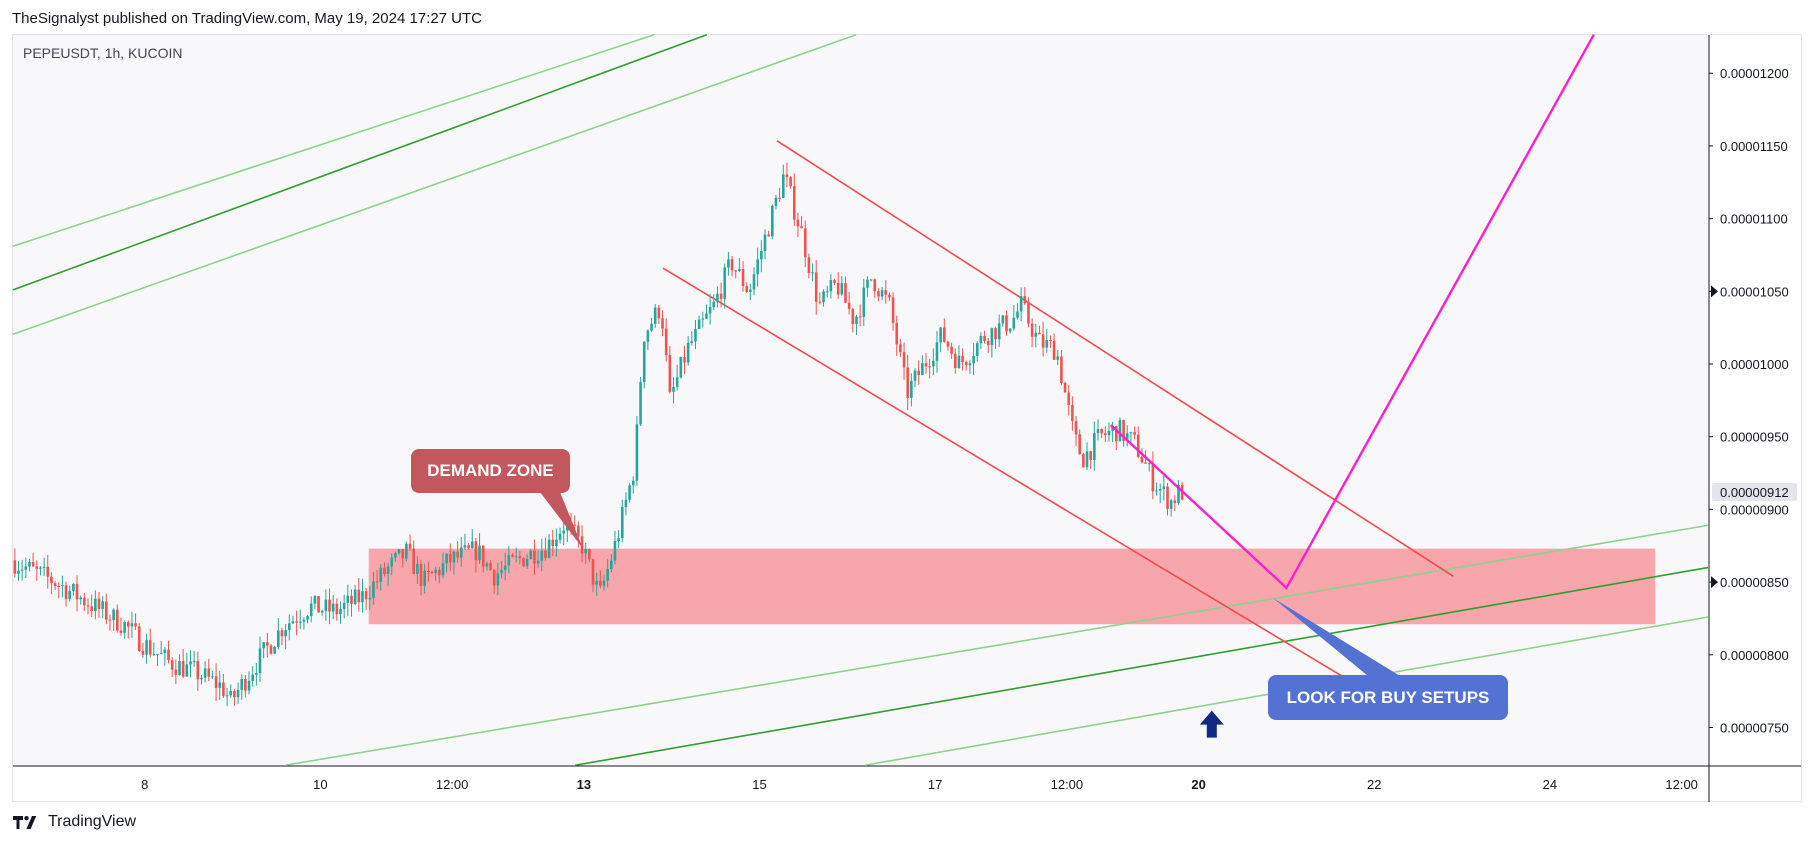  What do you see at coordinates (1336, 637) in the screenshot?
I see `buy-callout-pointer` at bounding box center [1336, 637].